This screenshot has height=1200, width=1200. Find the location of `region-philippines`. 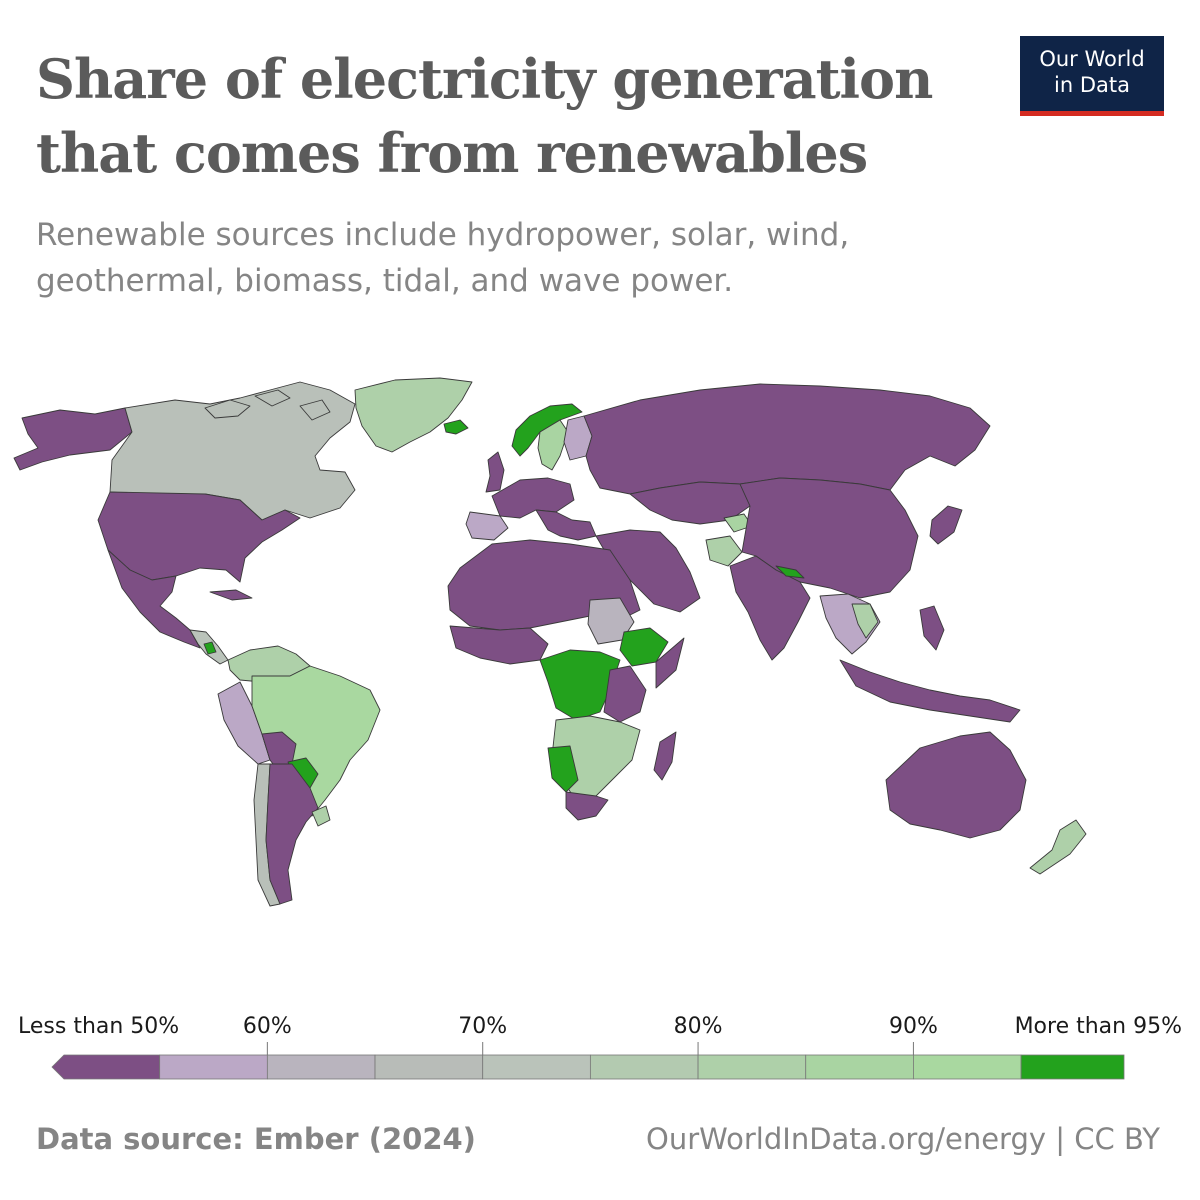

region-philippines is located at coordinates (932, 628).